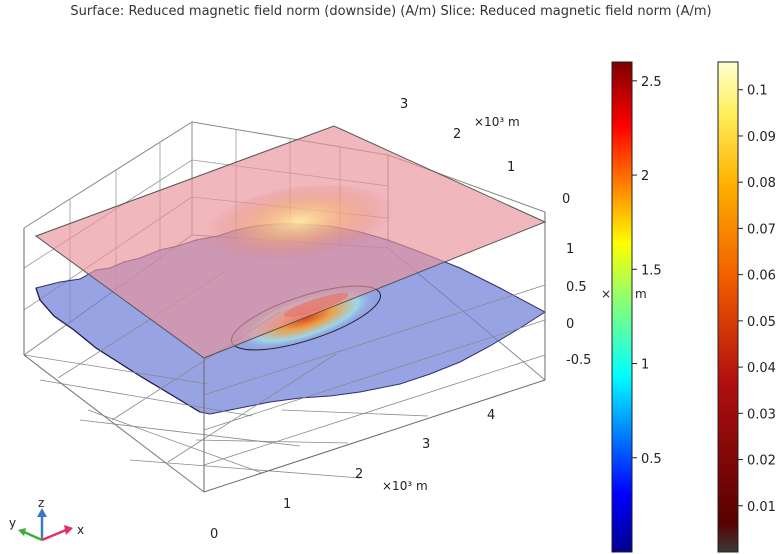  I want to click on colorbar-surface-tick-label: 0.09, so click(761, 137).